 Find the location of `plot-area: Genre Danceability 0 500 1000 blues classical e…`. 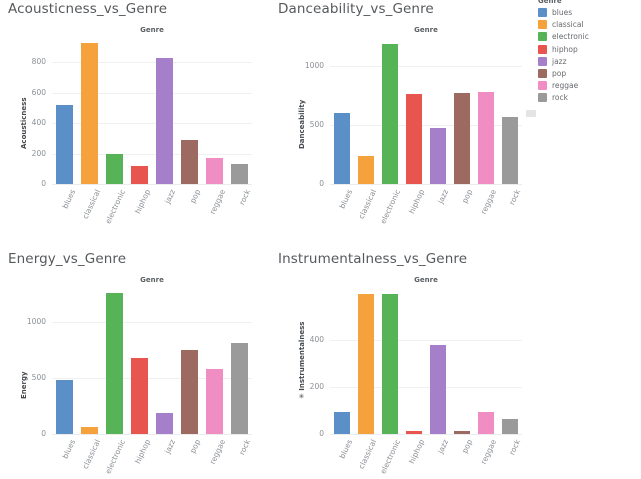

plot-area: Genre Danceability 0 500 1000 blues classical e… is located at coordinates (410, 125).